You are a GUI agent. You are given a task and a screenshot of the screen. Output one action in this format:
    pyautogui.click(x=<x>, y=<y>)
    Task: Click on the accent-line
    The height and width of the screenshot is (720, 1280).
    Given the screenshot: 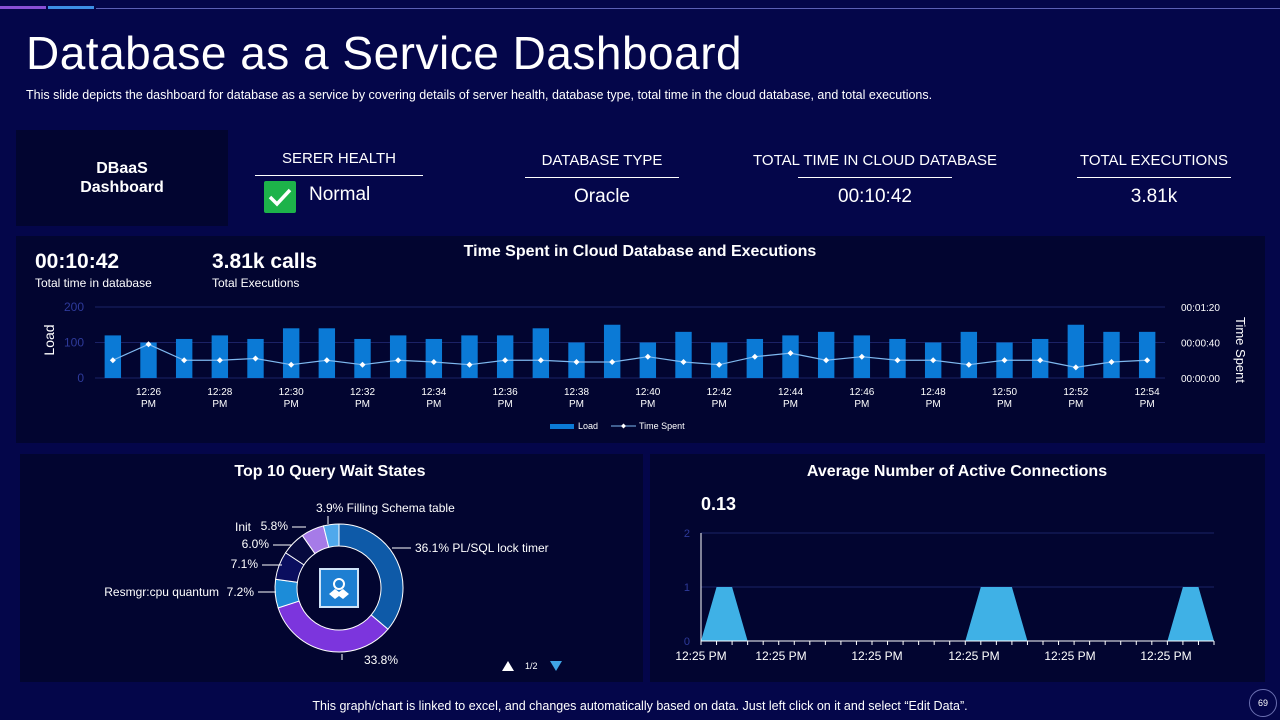 What is the action you would take?
    pyautogui.click(x=688, y=8)
    